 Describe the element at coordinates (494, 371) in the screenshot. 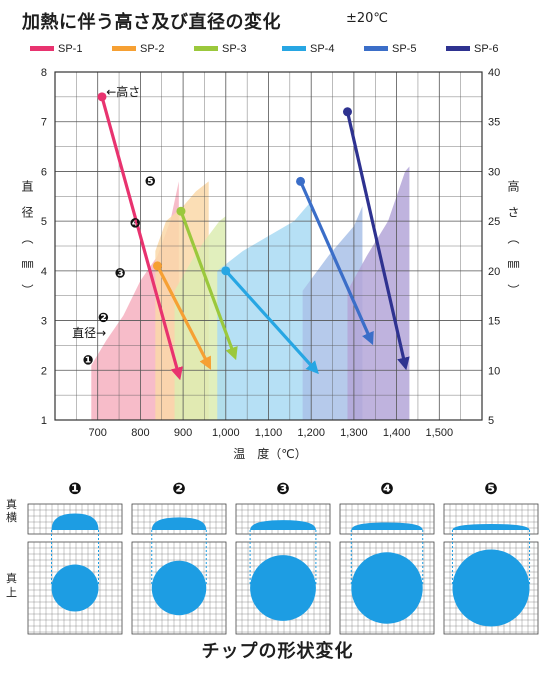

I see `y-right-tick-label: 10` at that location.